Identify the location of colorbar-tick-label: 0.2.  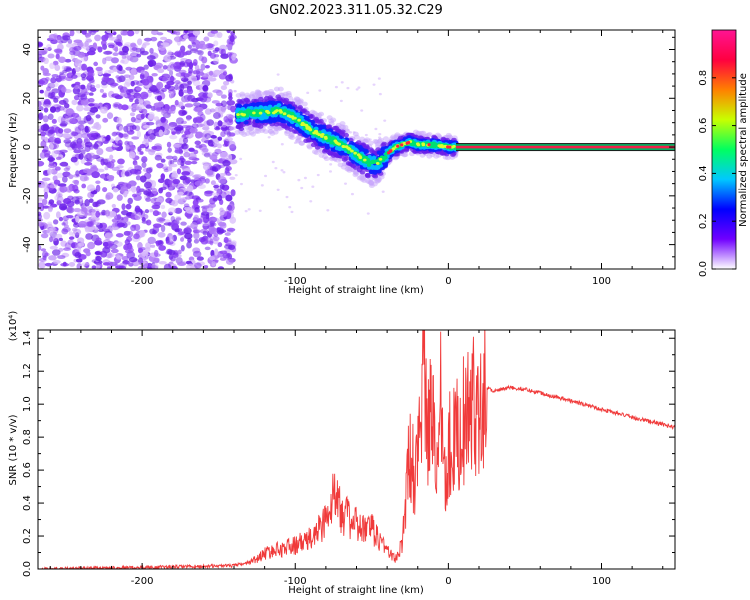
(703, 221).